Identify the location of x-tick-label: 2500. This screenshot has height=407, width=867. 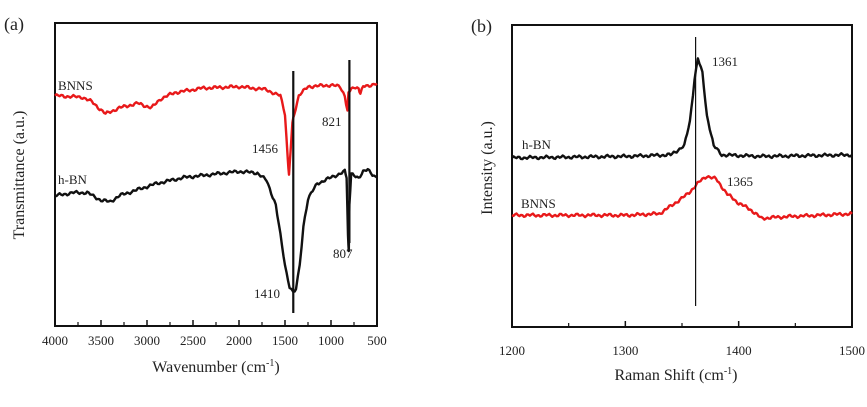
(193, 340).